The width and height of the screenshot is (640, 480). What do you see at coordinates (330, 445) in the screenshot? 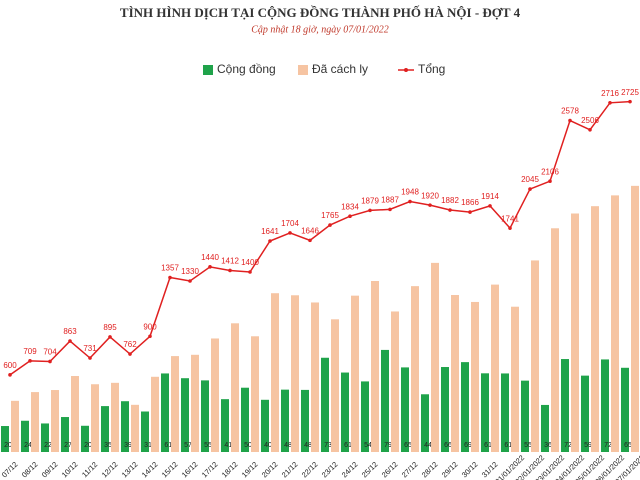
I see `value-label: 733` at bounding box center [330, 445].